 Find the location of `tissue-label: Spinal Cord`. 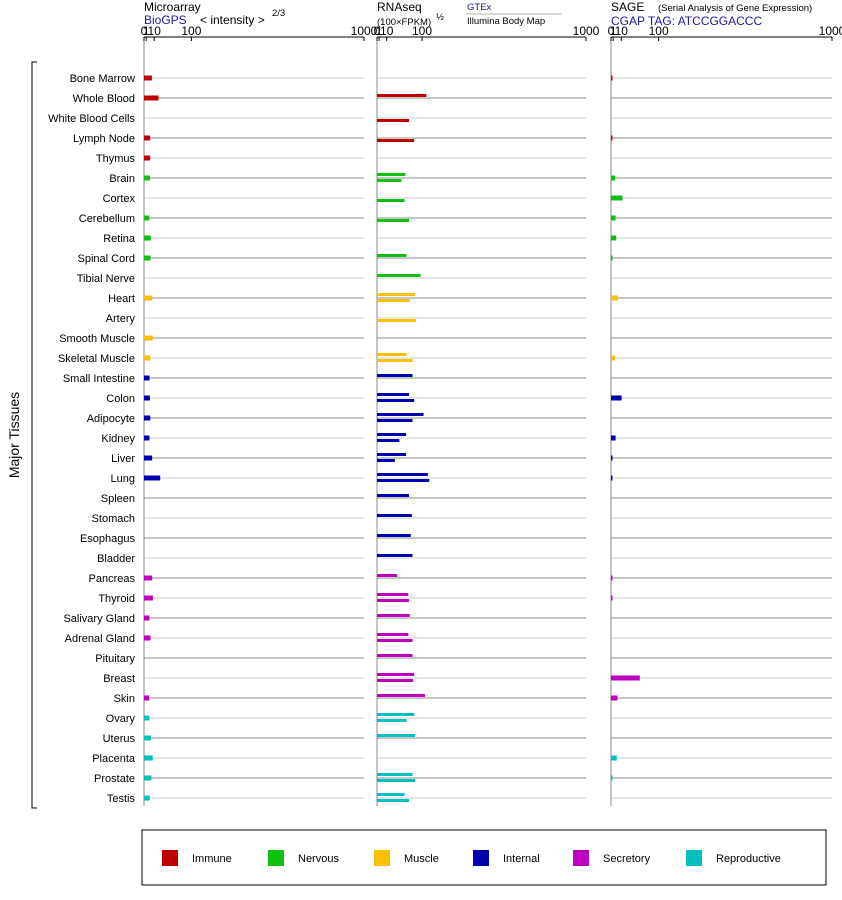

tissue-label: Spinal Cord is located at coordinates (106, 259).